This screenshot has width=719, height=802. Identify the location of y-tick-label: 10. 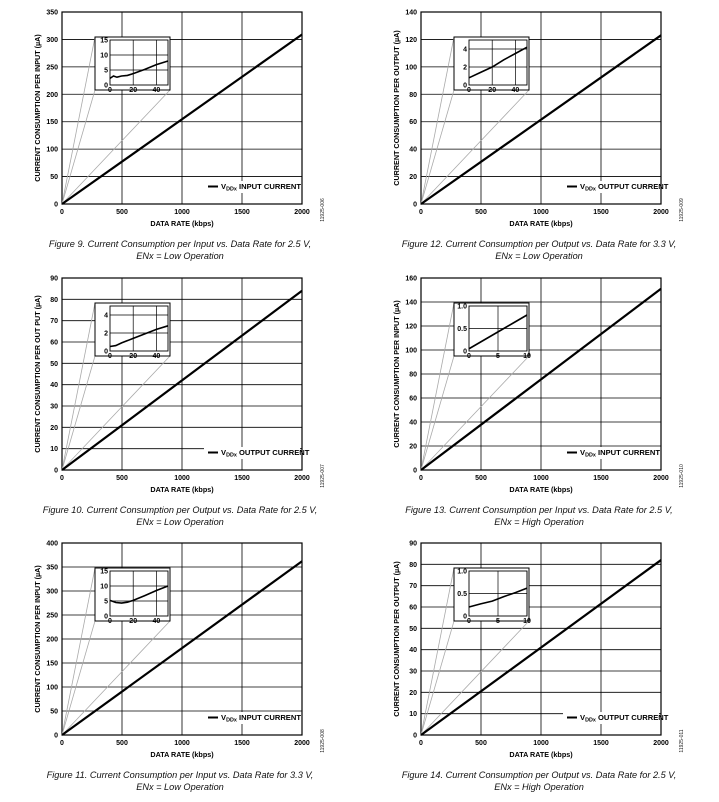
(413, 714).